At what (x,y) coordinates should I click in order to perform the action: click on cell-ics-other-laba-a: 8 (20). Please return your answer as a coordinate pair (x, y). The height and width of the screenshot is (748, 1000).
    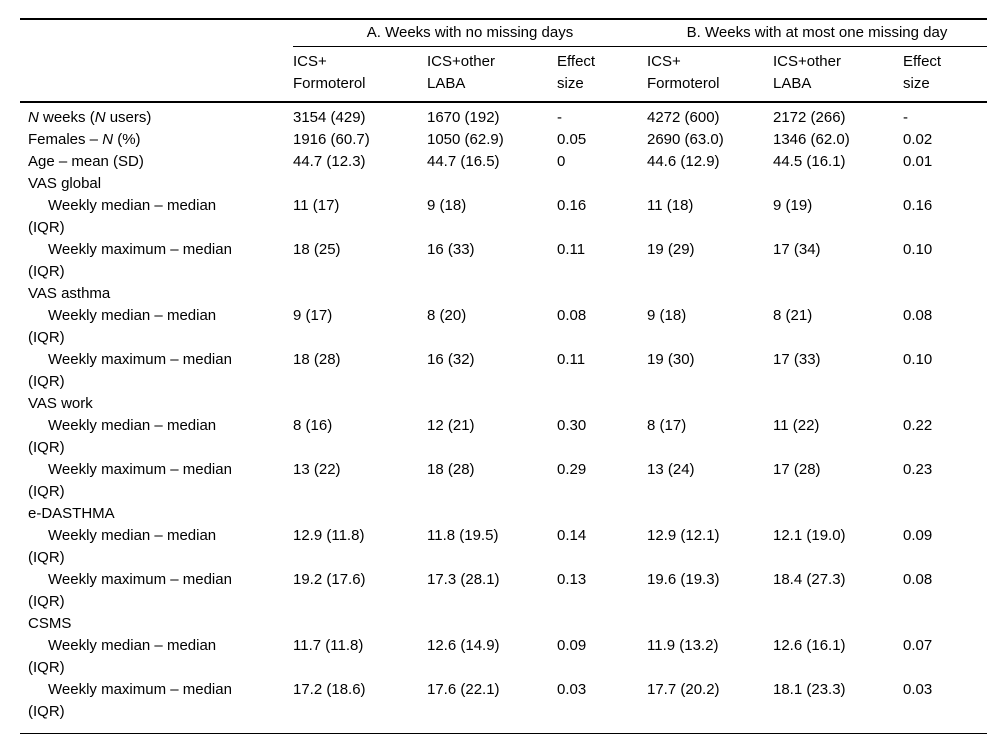
    Looking at the image, I should click on (447, 315).